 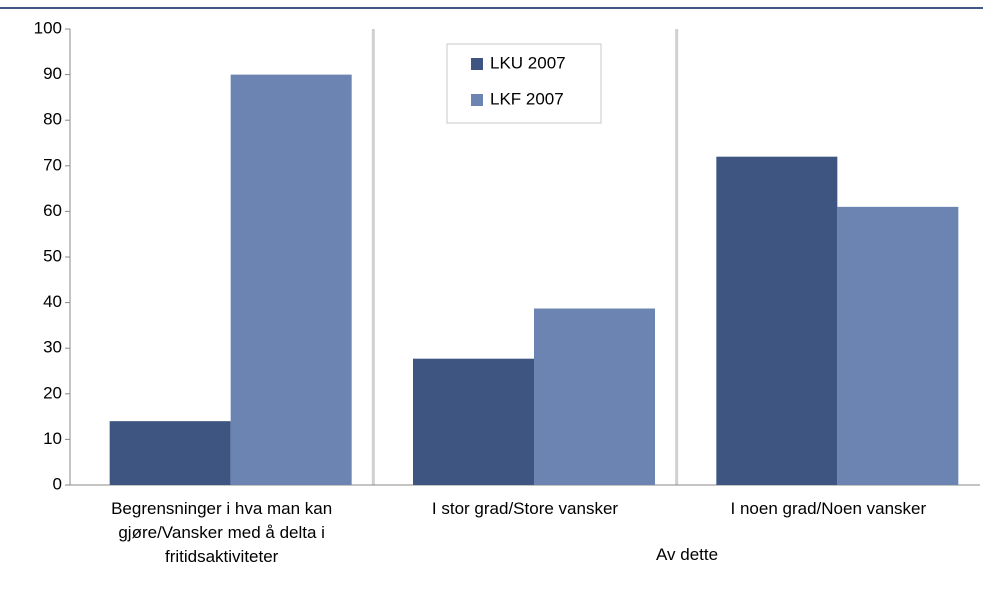 What do you see at coordinates (828, 508) in the screenshot?
I see `x-tick-label: I noen grad/Noen vansker` at bounding box center [828, 508].